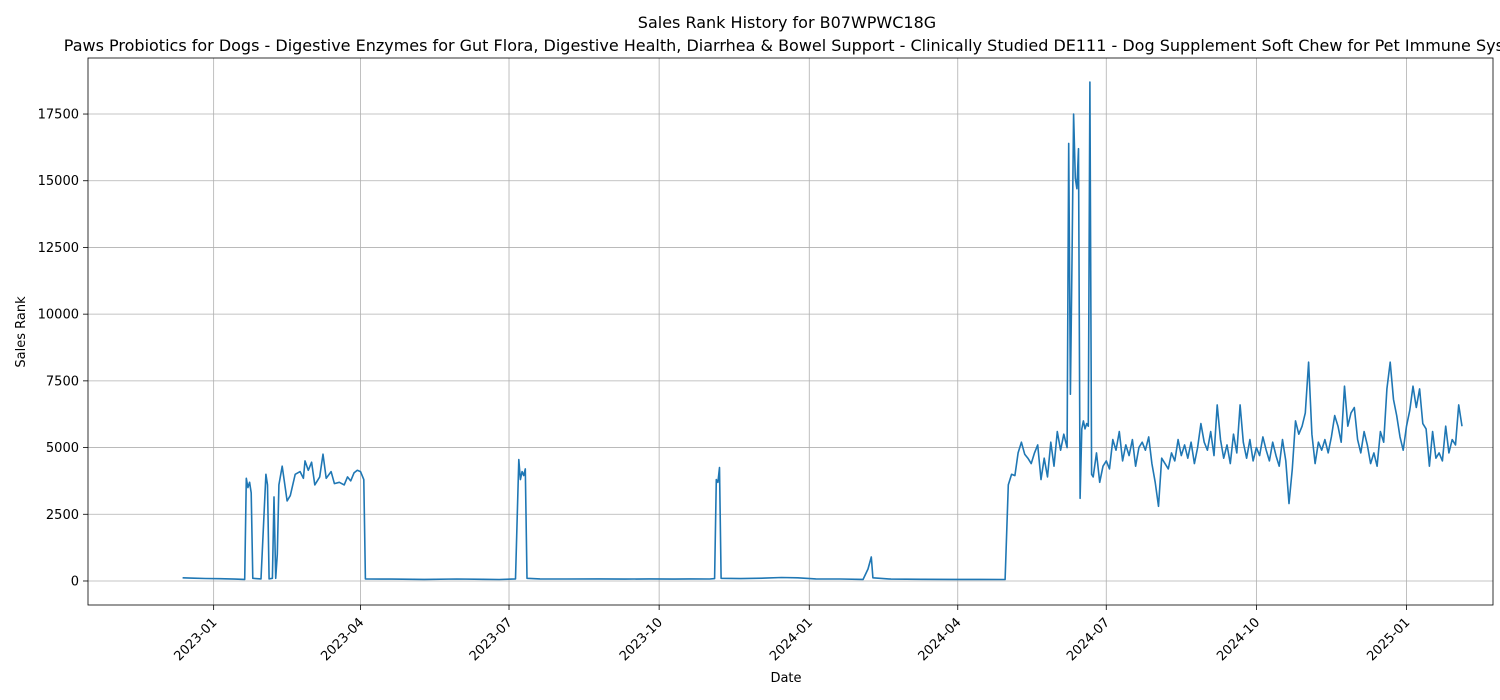  What do you see at coordinates (1238, 639) in the screenshot?
I see `x-tick-label: 2024-10` at bounding box center [1238, 639].